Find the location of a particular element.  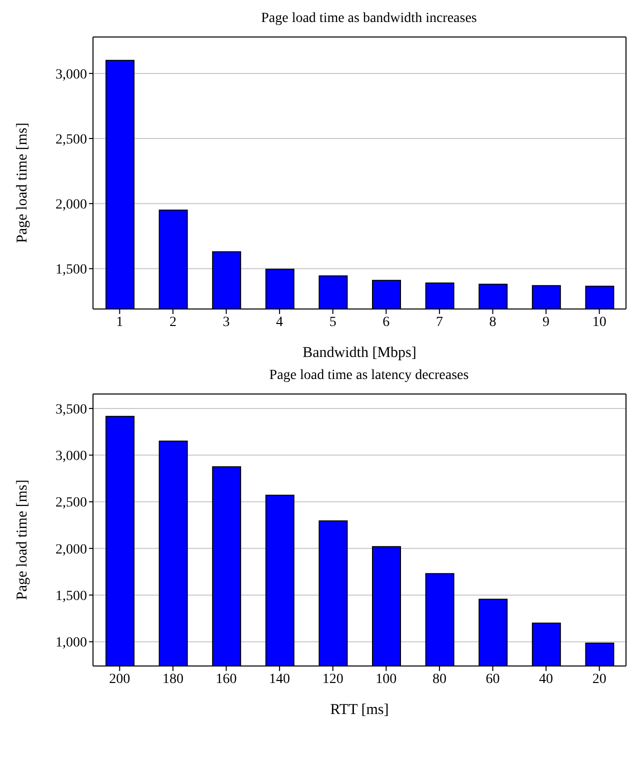

x-tick-label: 9 is located at coordinates (546, 322).